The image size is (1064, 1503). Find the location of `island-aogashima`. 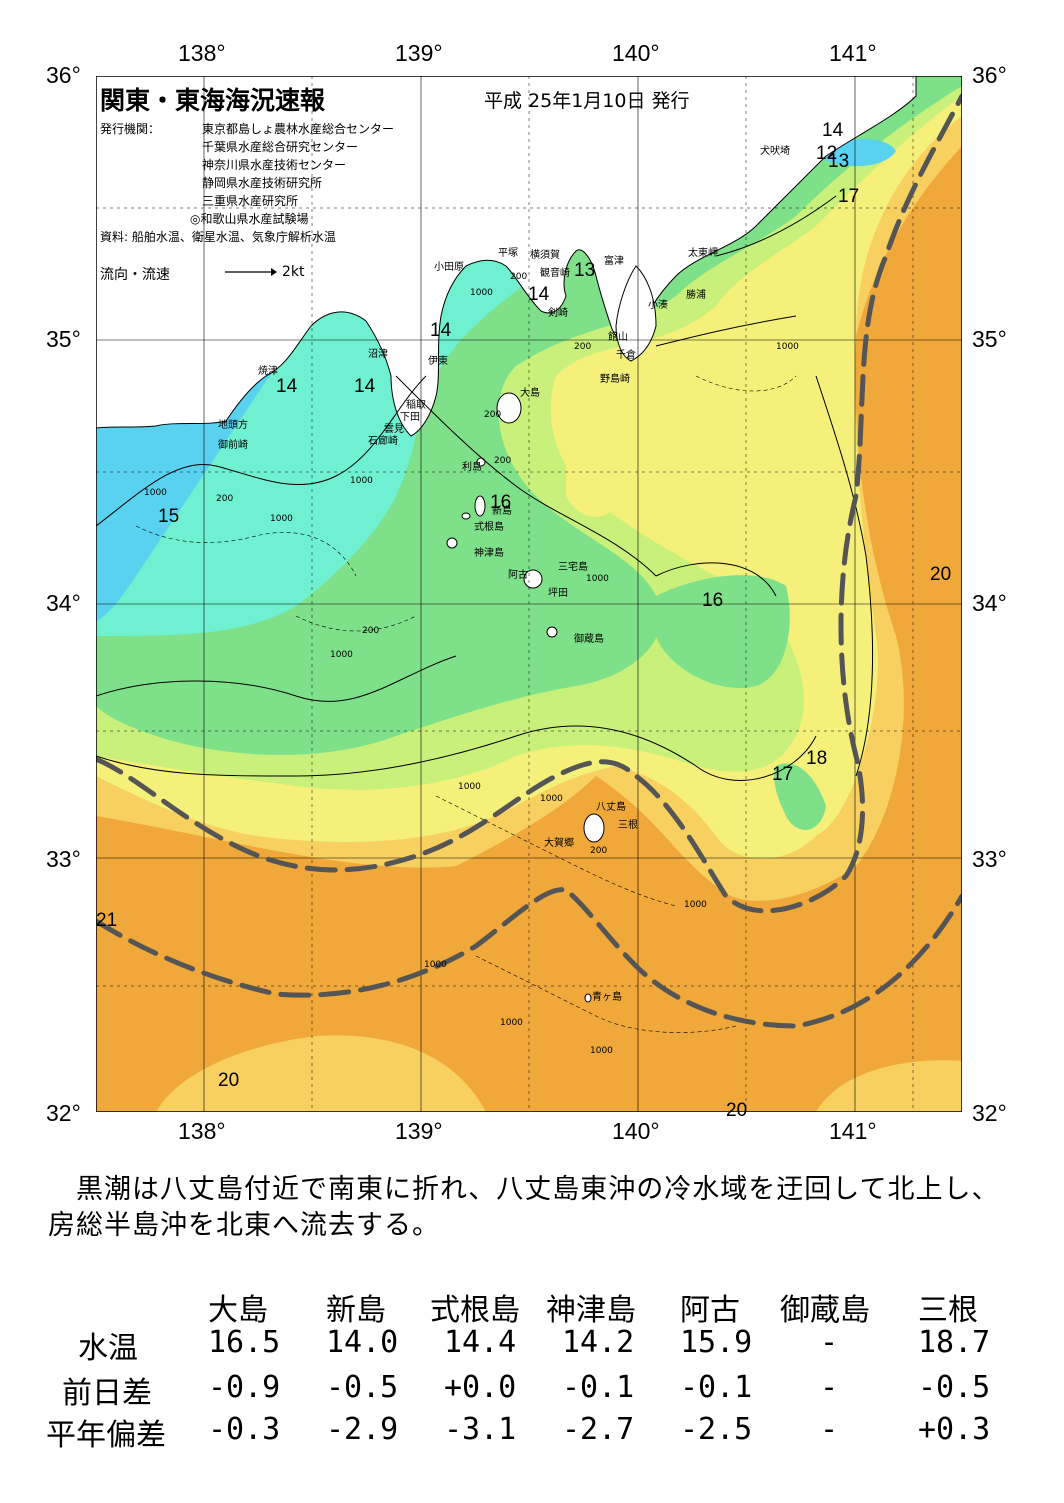

island-aogashima is located at coordinates (588, 998).